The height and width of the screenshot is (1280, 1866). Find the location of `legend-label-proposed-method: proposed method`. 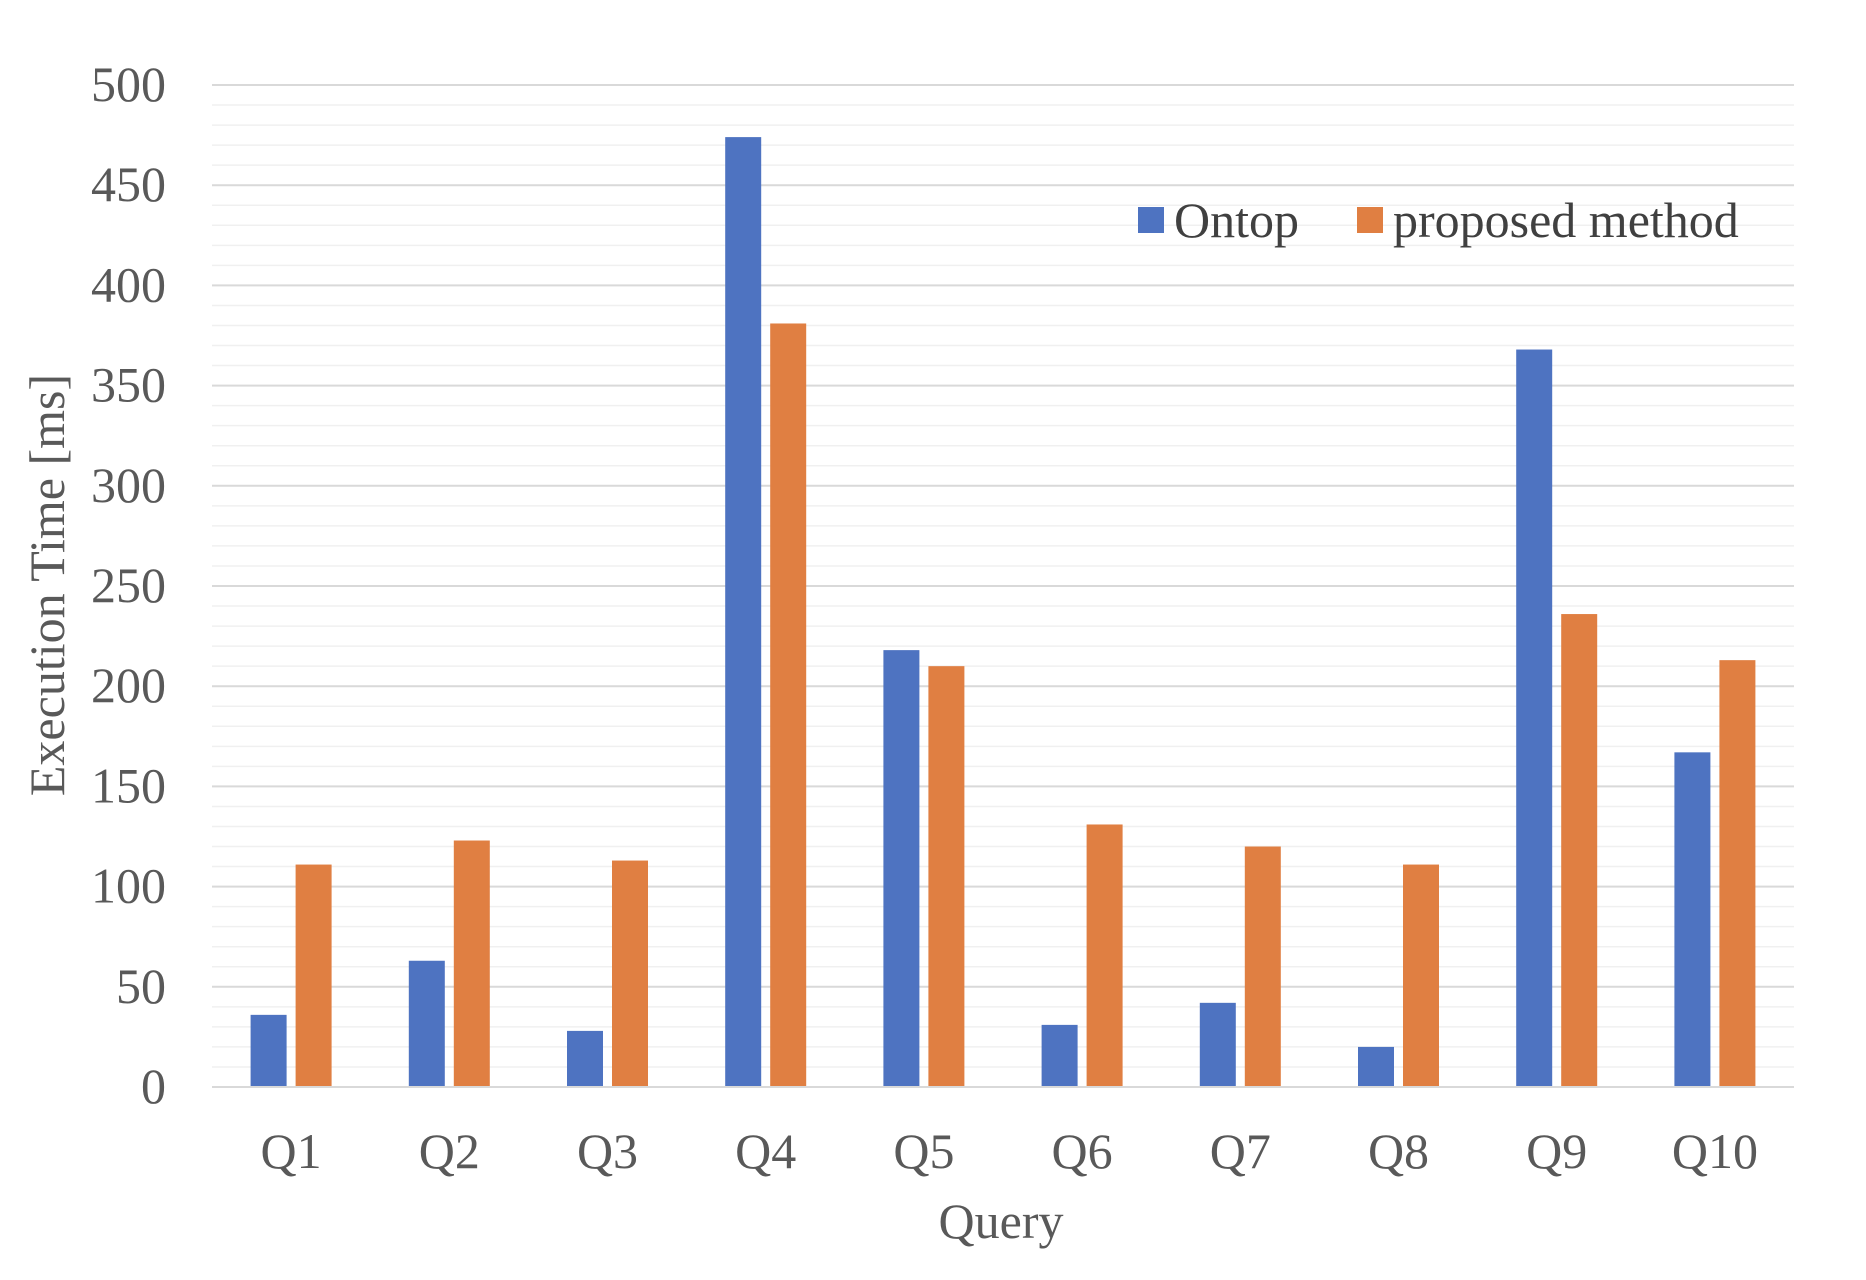

legend-label-proposed-method: proposed method is located at coordinates (1566, 220).